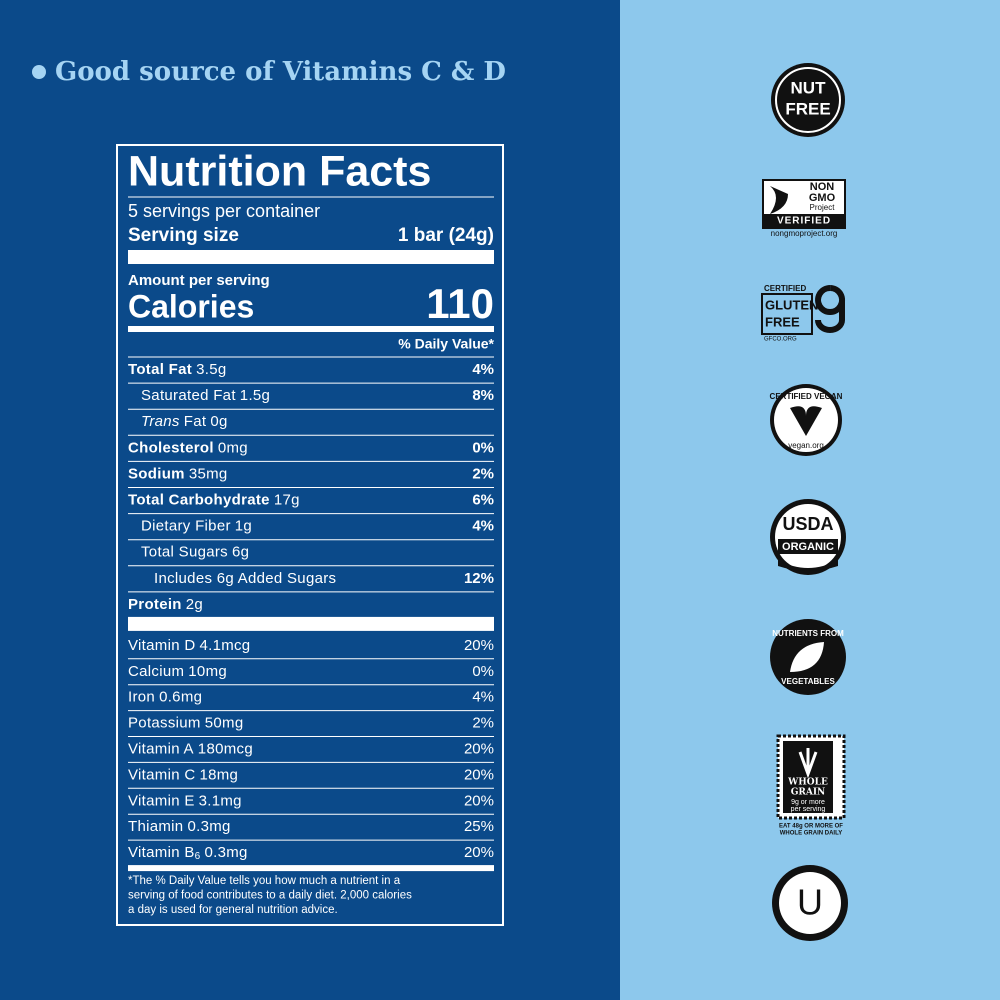 Image resolution: width=1000 pixels, height=1000 pixels. Describe the element at coordinates (791, 304) in the screenshot. I see `badge-text: GLUTEN` at that location.